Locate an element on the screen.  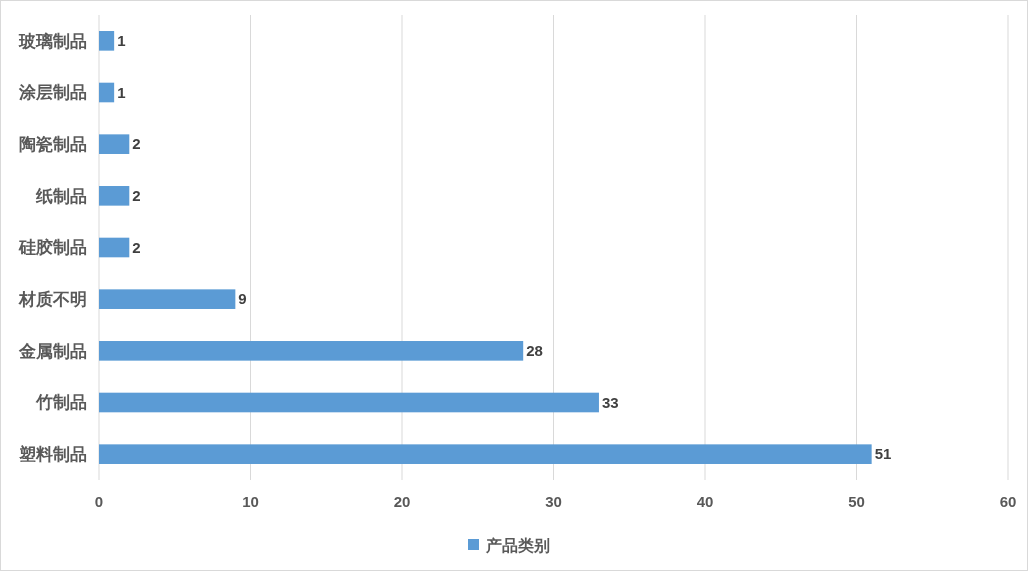
data-label: 51 is located at coordinates (883, 454).